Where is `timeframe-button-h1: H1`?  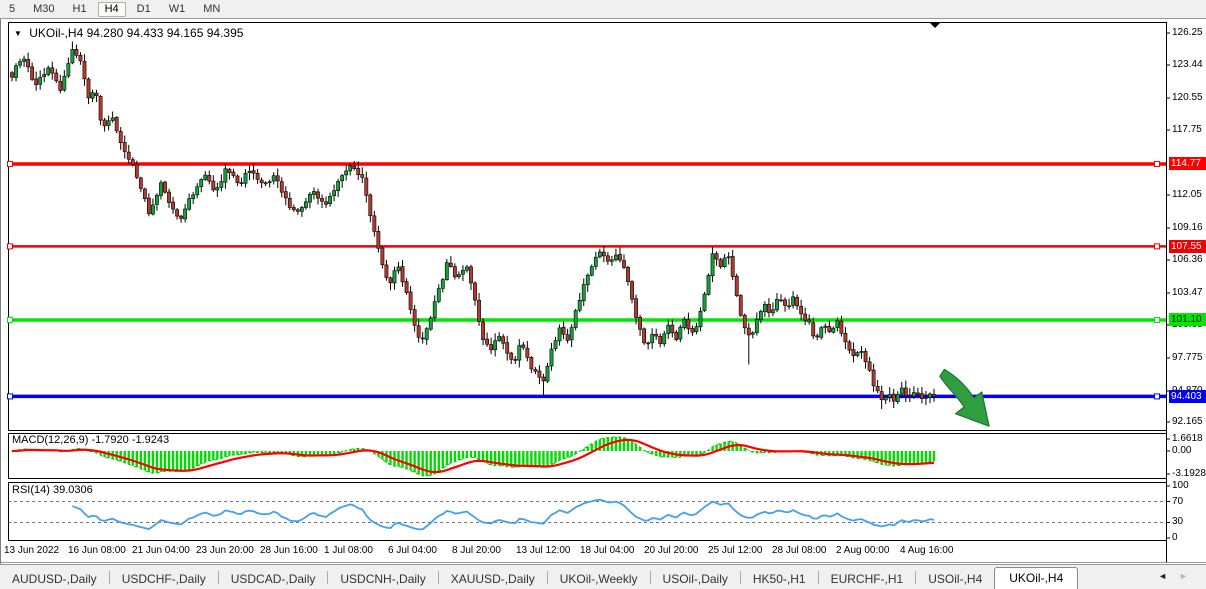
timeframe-button-h1: H1 is located at coordinates (79, 8).